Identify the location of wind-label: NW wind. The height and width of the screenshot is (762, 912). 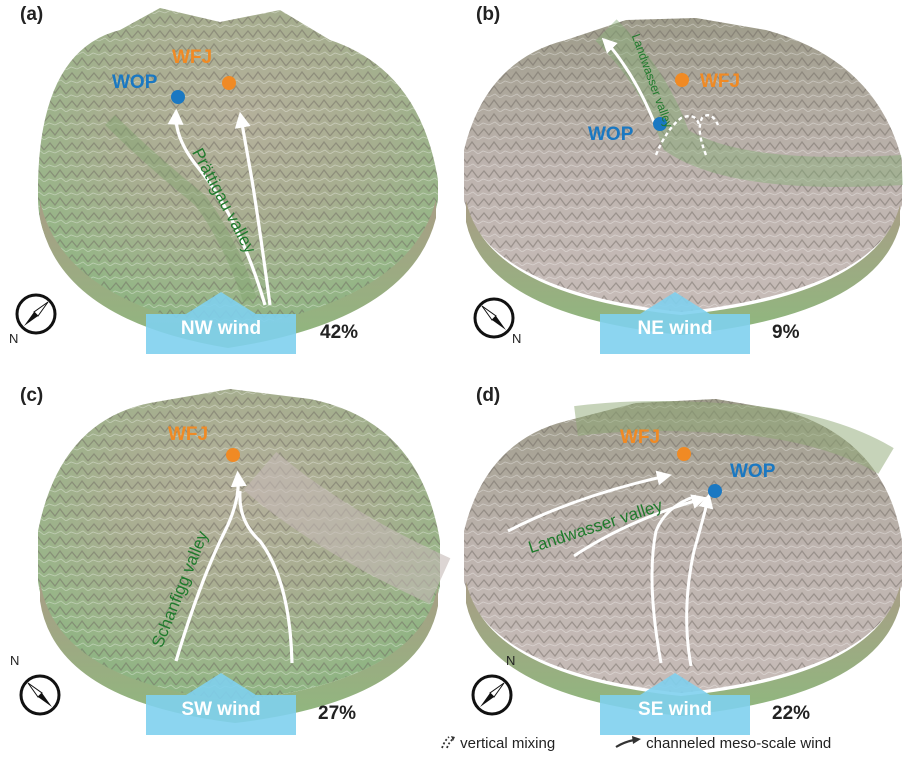
(221, 328).